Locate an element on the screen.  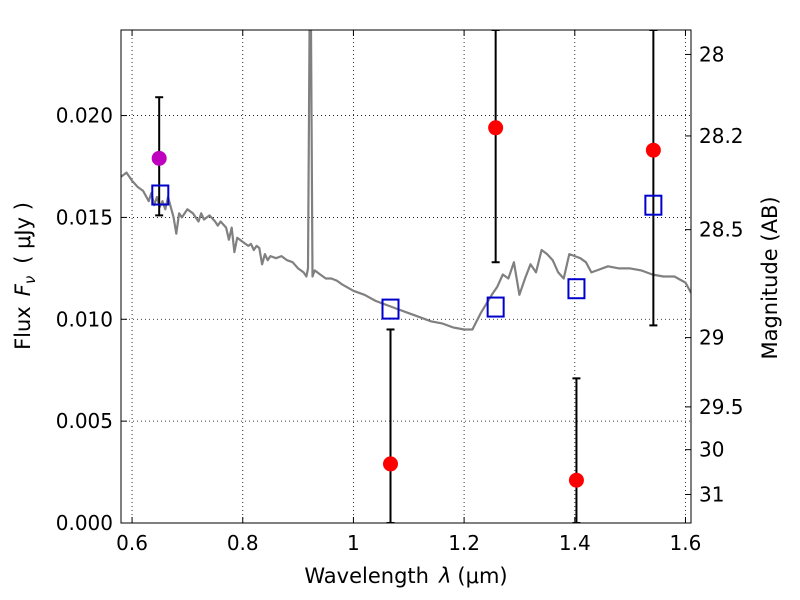
x-tick-label: 1.2 is located at coordinates (464, 543).